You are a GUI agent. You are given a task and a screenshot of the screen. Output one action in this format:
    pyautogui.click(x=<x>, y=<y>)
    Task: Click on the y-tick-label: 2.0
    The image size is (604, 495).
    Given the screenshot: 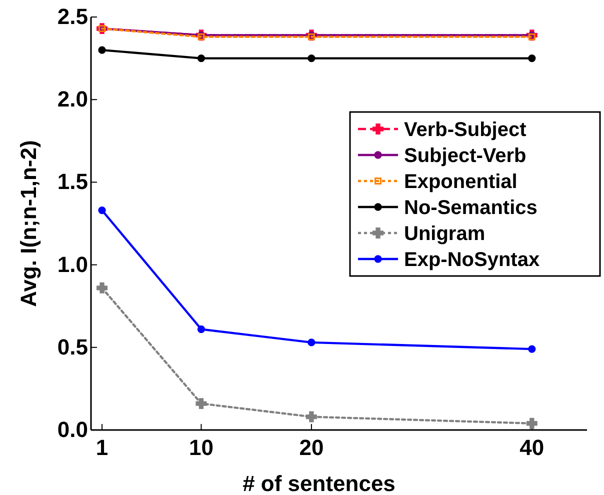 What is the action you would take?
    pyautogui.click(x=72, y=99)
    